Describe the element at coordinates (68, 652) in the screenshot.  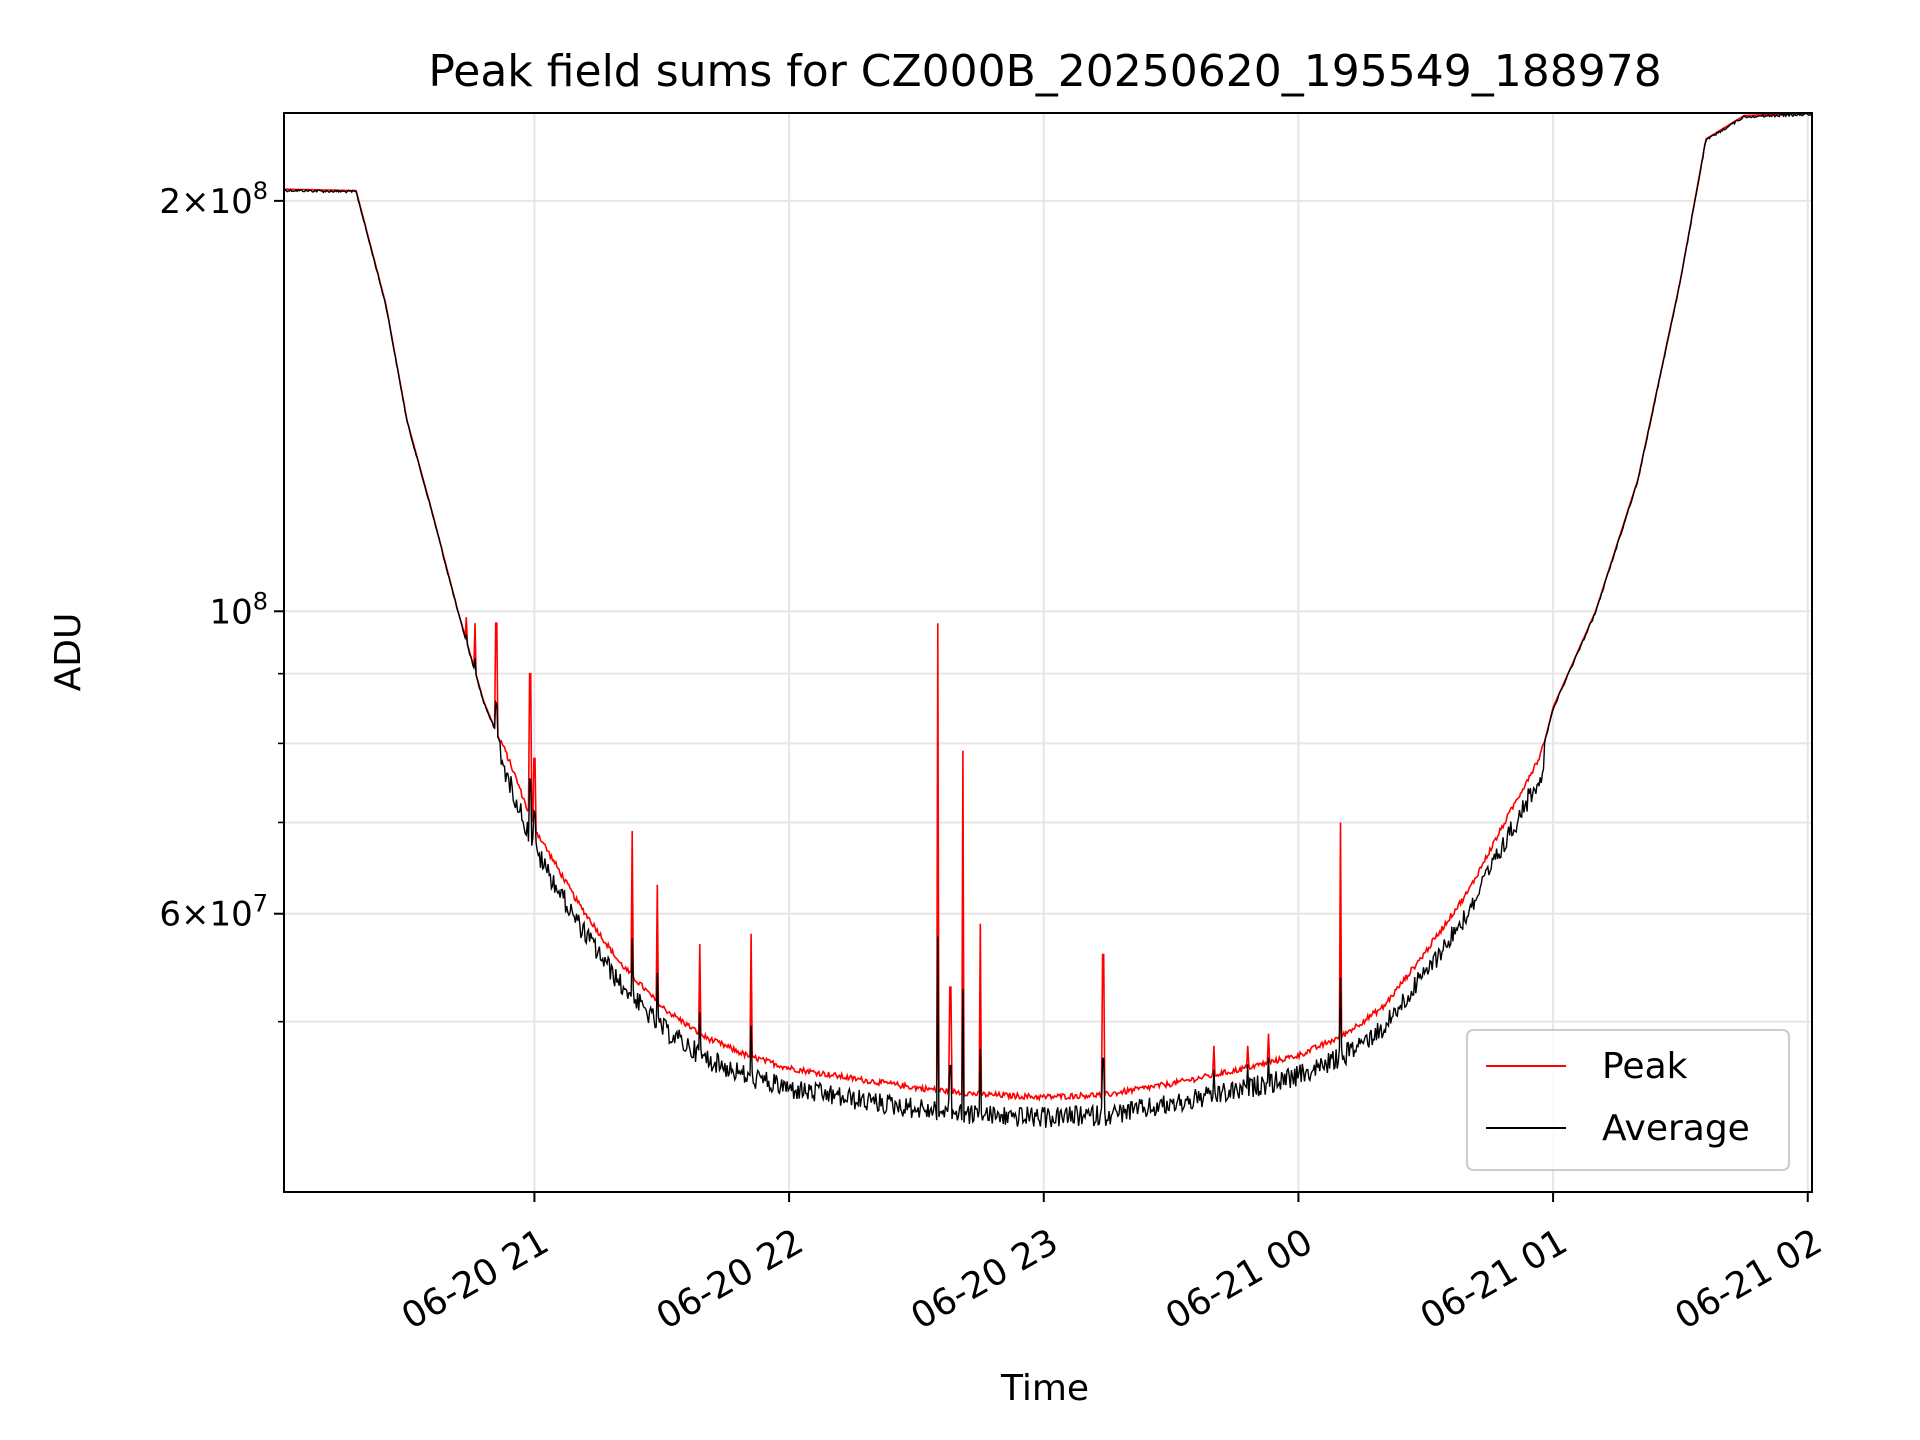
I see `y-axis-label: ADU` at that location.